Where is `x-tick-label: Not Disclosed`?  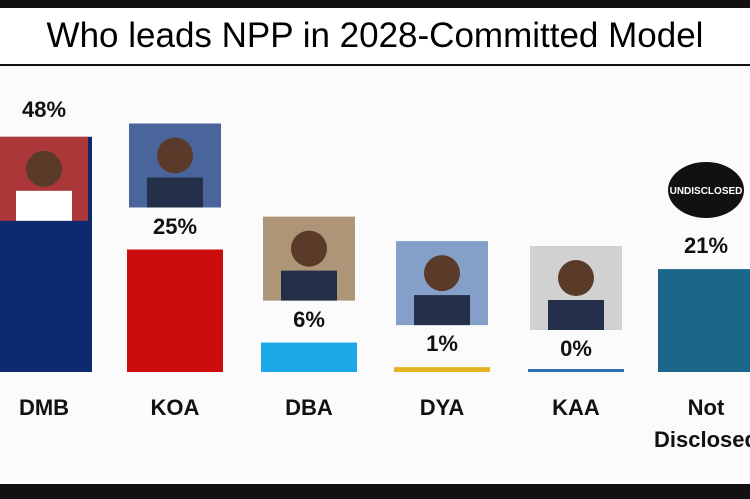 x-tick-label: Not Disclosed is located at coordinates (702, 423).